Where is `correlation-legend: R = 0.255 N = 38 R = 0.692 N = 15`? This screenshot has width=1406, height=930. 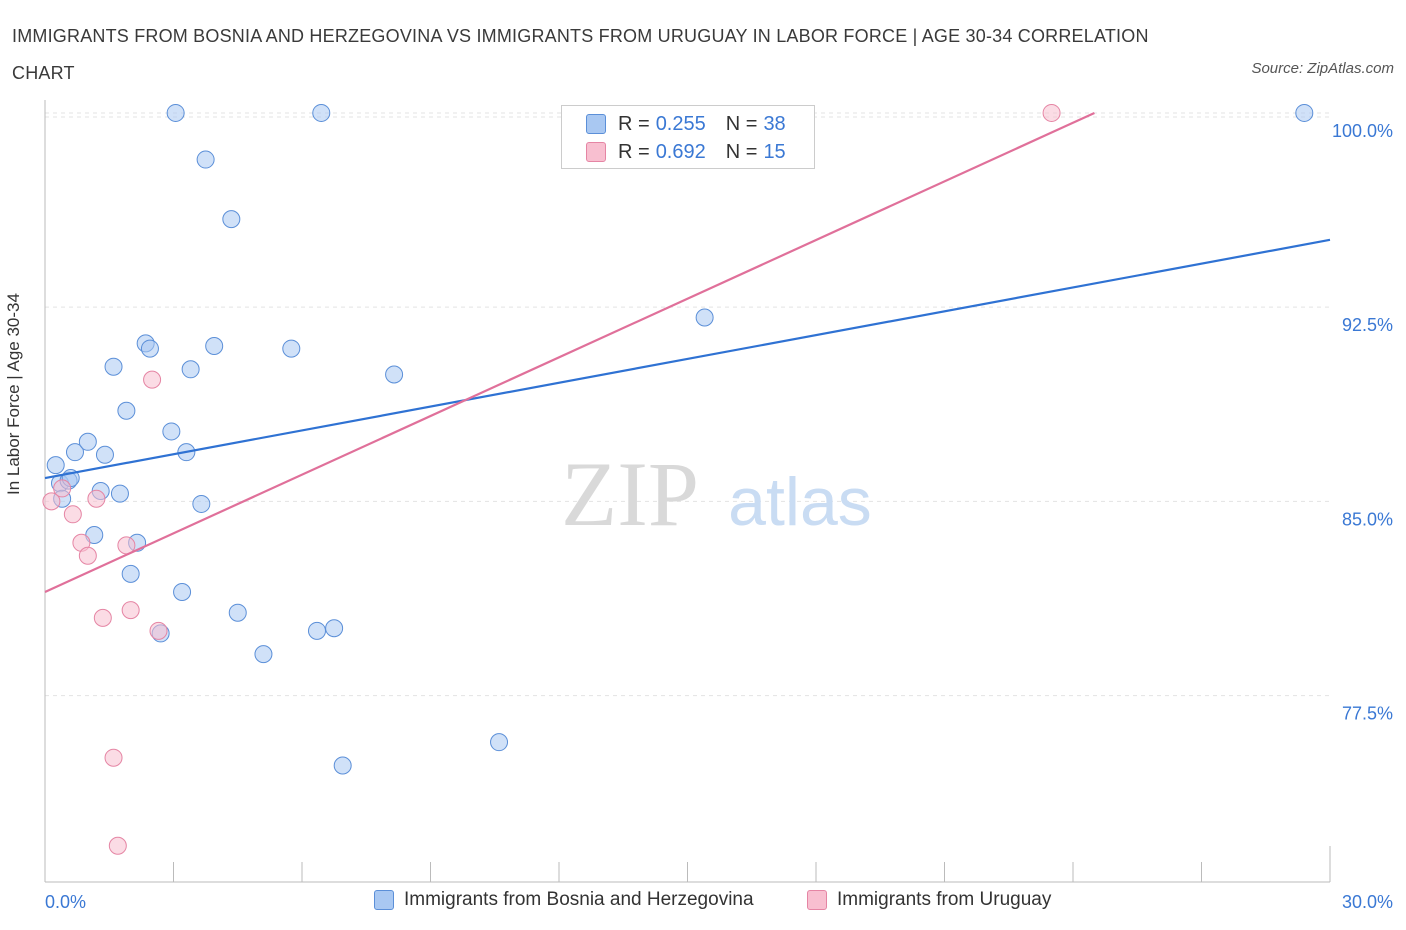
correlation-legend: R = 0.255 N = 38 R = 0.692 N = 15 is located at coordinates (688, 137).